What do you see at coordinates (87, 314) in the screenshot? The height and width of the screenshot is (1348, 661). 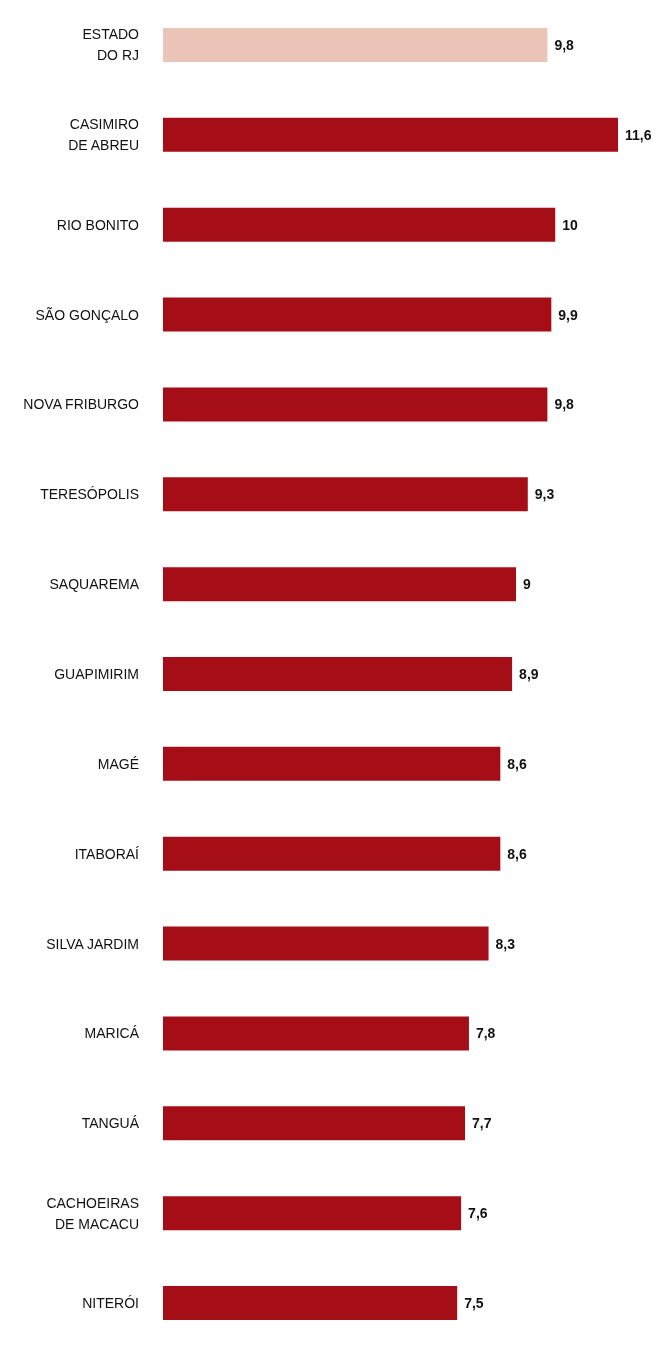 I see `y-tick-label: SÃO GONÇALO` at bounding box center [87, 314].